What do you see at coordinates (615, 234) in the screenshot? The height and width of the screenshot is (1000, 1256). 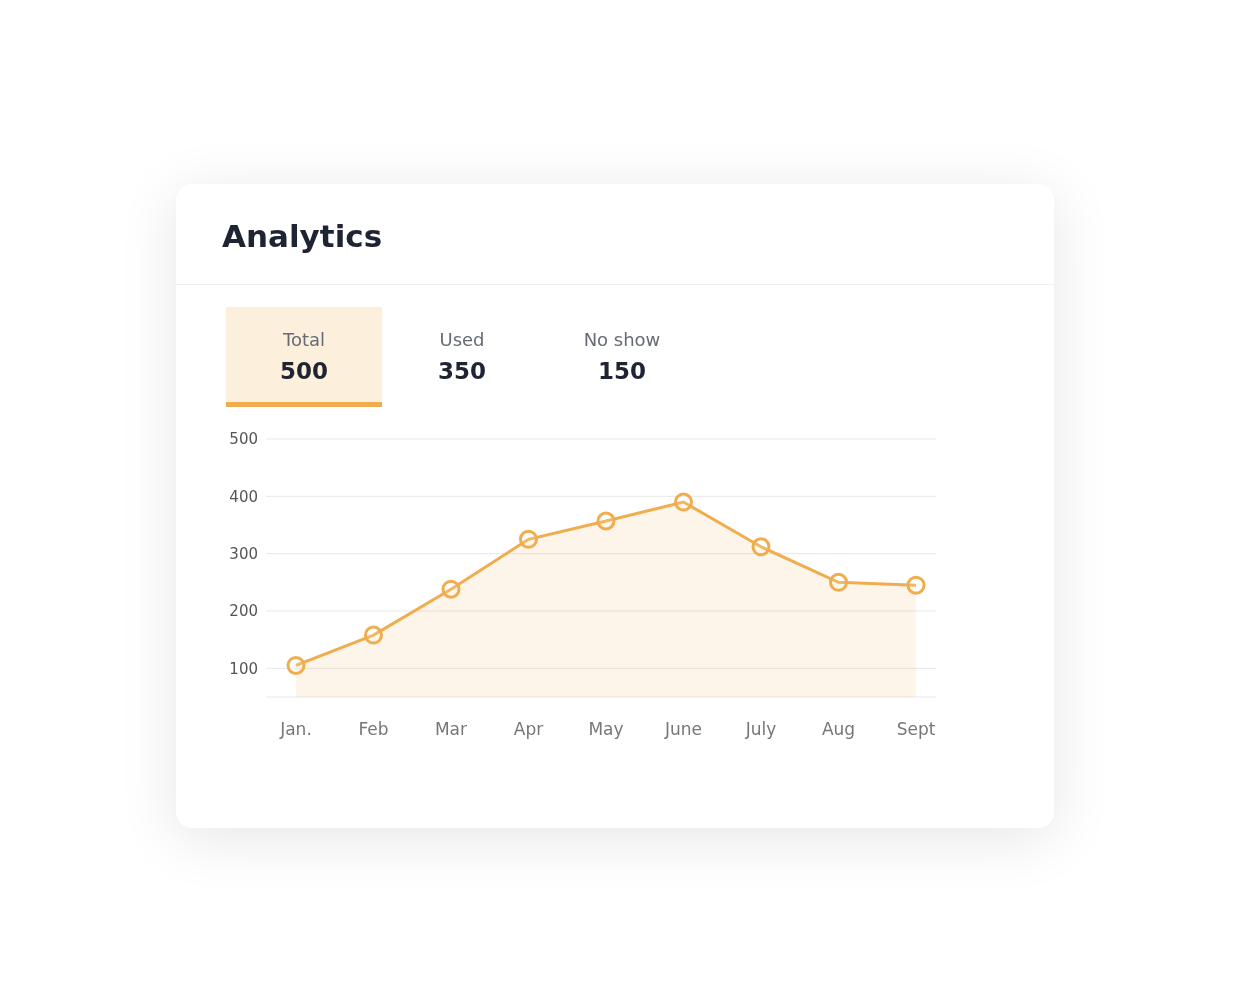 I see `chart-title: Analytics` at bounding box center [615, 234].